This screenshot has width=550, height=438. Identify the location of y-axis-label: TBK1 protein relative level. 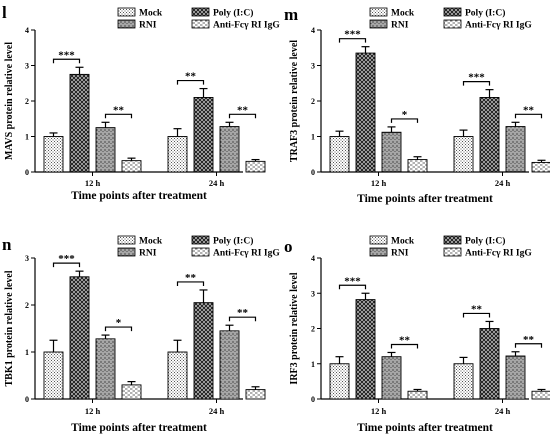
(9, 328).